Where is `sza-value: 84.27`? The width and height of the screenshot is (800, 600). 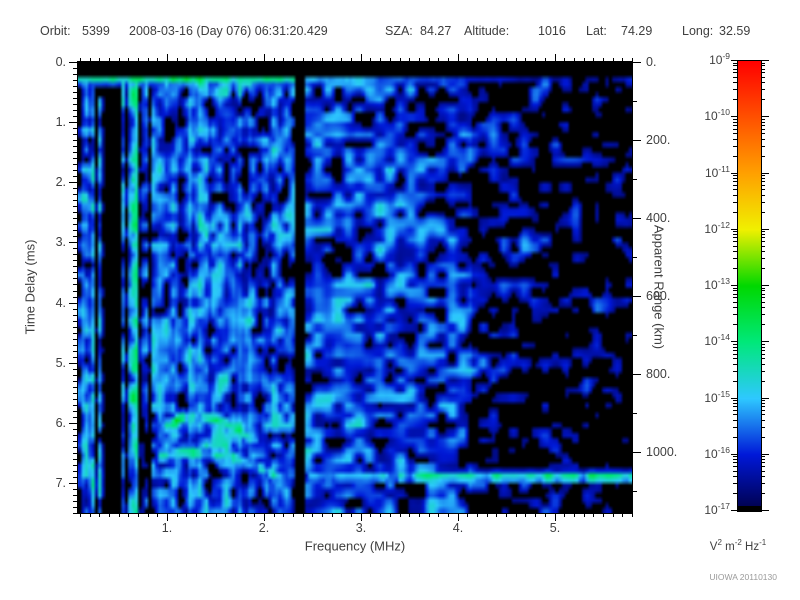 sza-value: 84.27 is located at coordinates (436, 31).